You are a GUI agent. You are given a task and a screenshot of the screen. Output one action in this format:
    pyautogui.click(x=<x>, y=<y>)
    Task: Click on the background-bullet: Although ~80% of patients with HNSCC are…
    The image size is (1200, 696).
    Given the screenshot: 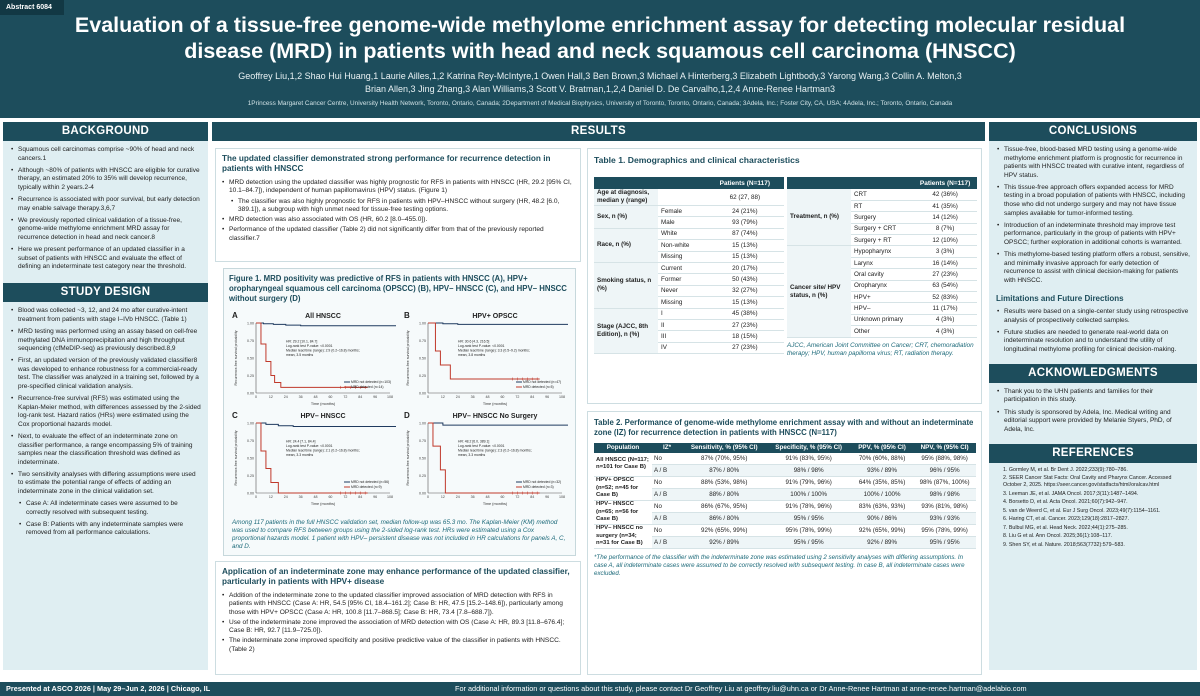 What is the action you would take?
    pyautogui.click(x=106, y=180)
    